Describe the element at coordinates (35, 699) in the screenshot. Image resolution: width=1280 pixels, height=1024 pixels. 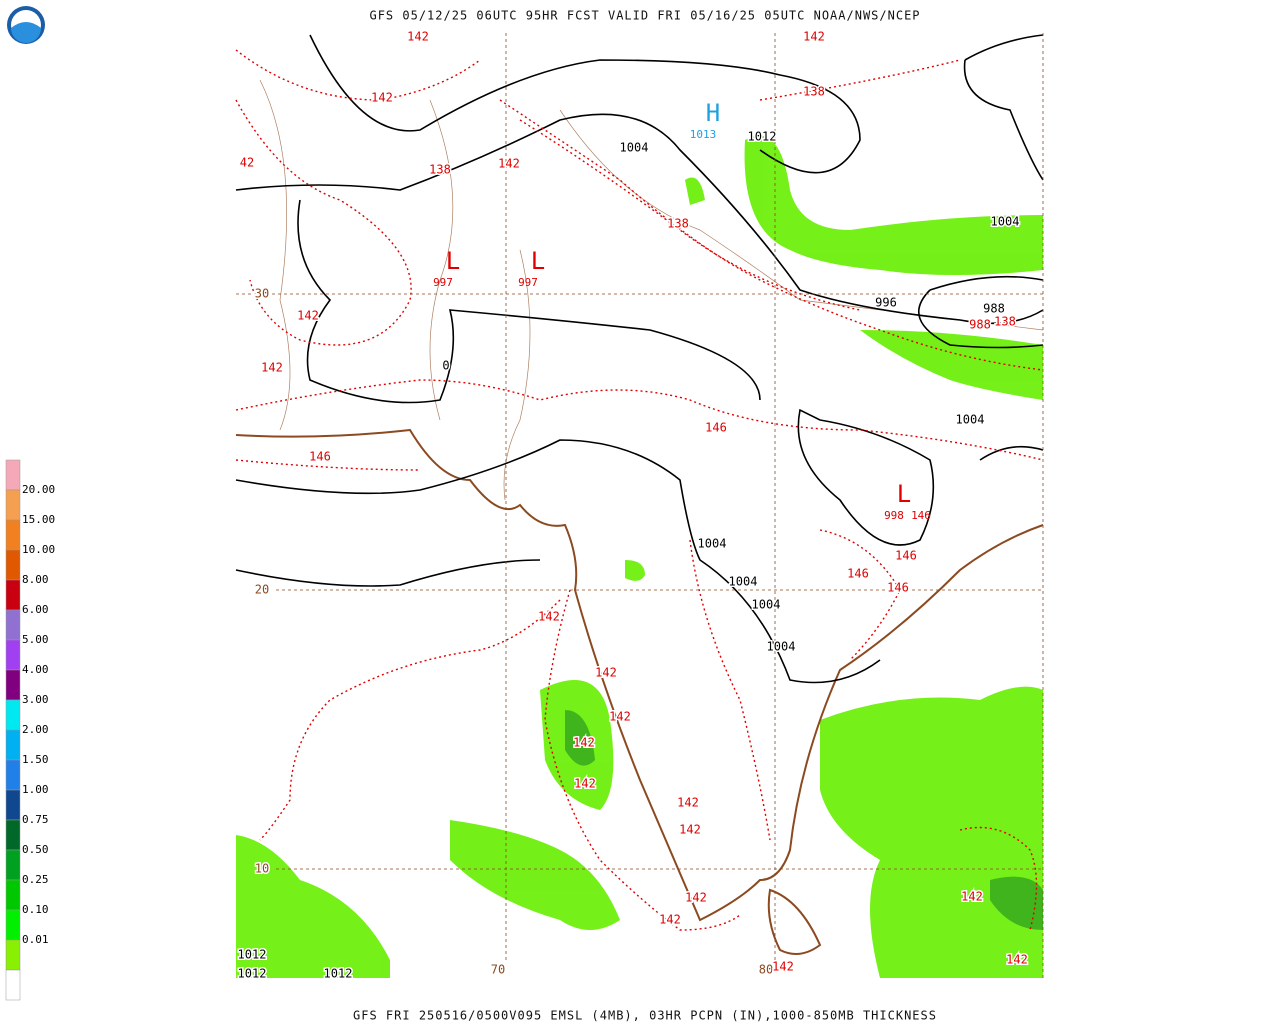
I see `legend-label: 3.00` at that location.